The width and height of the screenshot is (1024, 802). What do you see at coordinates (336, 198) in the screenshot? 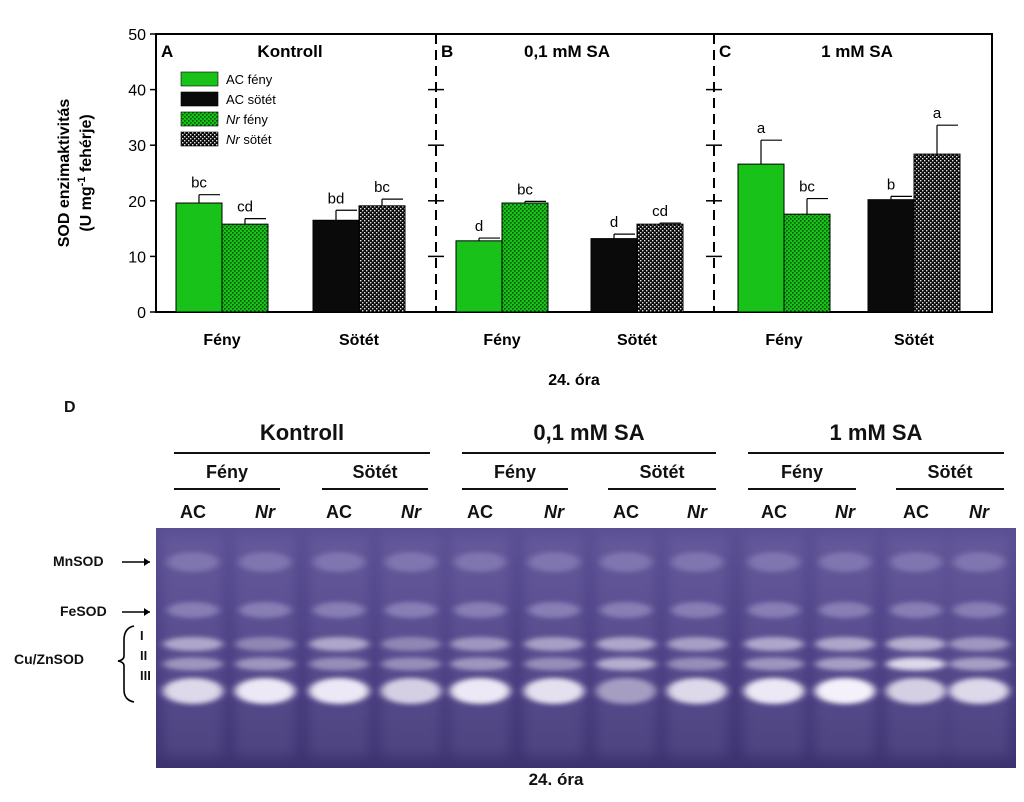
I see `significance-letter: bd` at bounding box center [336, 198].